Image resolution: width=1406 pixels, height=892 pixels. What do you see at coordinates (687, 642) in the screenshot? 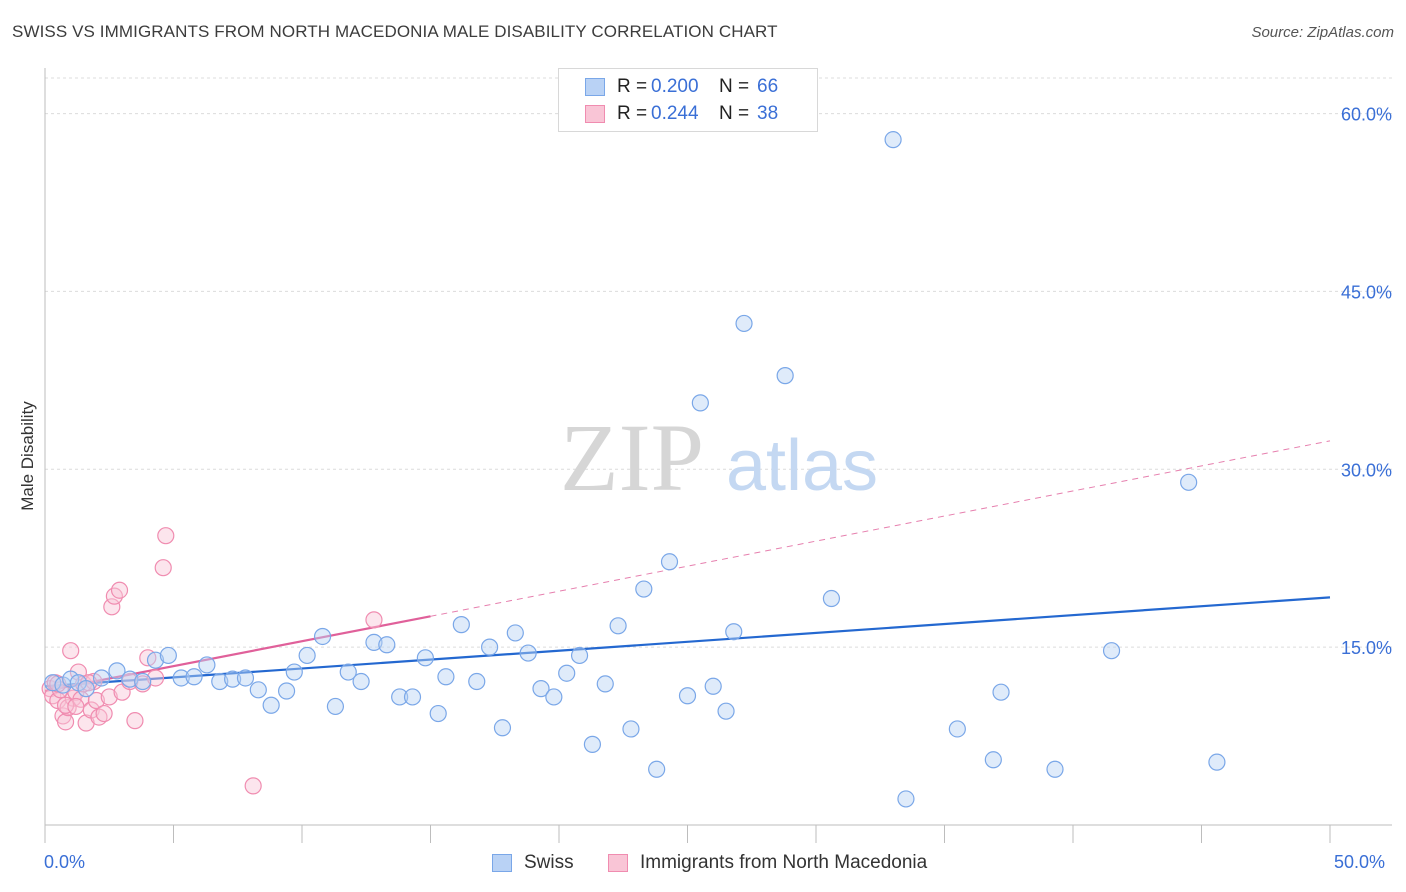
I see `swiss-trend-line` at bounding box center [687, 642].